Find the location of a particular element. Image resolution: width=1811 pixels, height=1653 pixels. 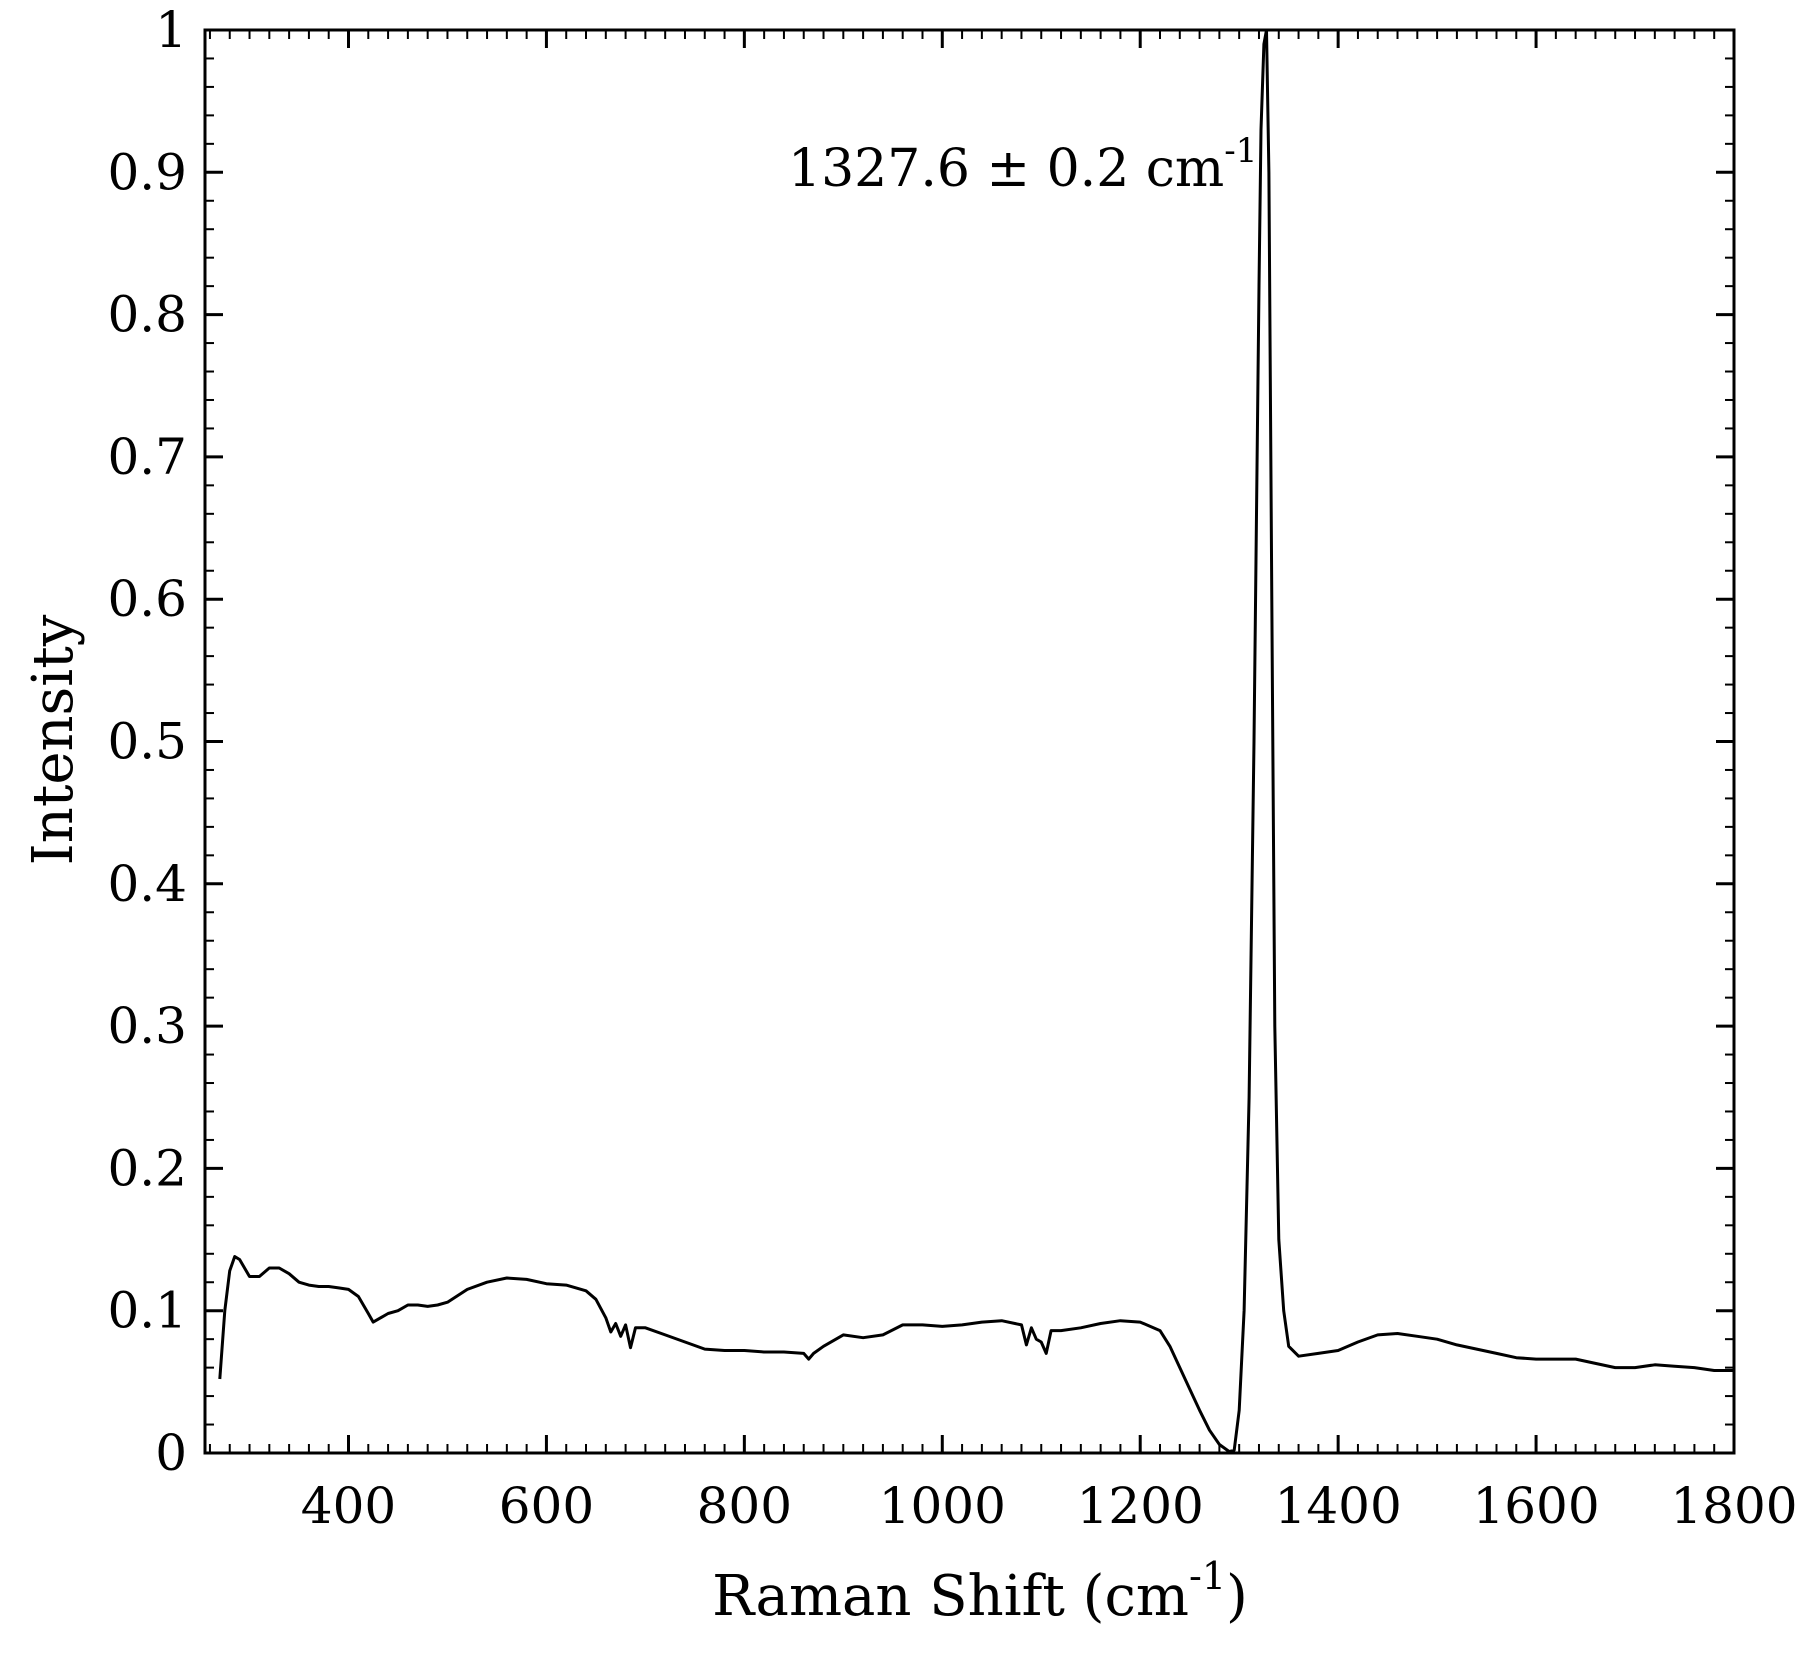

y-tick-label: 0.3 is located at coordinates (147, 1026).